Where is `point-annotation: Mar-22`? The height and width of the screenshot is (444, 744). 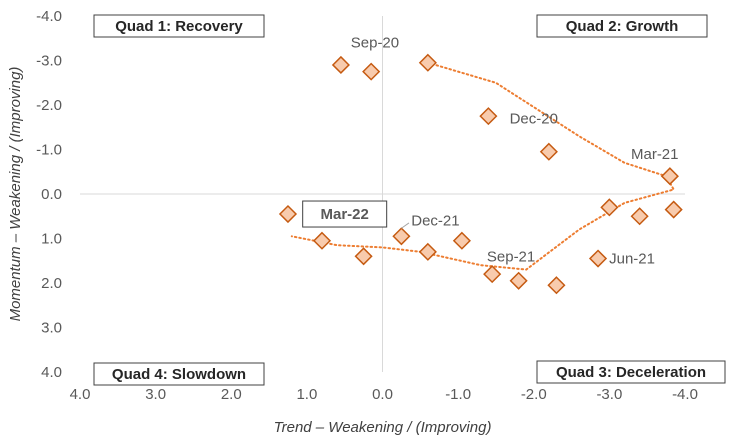
point-annotation: Mar-22 is located at coordinates (345, 214).